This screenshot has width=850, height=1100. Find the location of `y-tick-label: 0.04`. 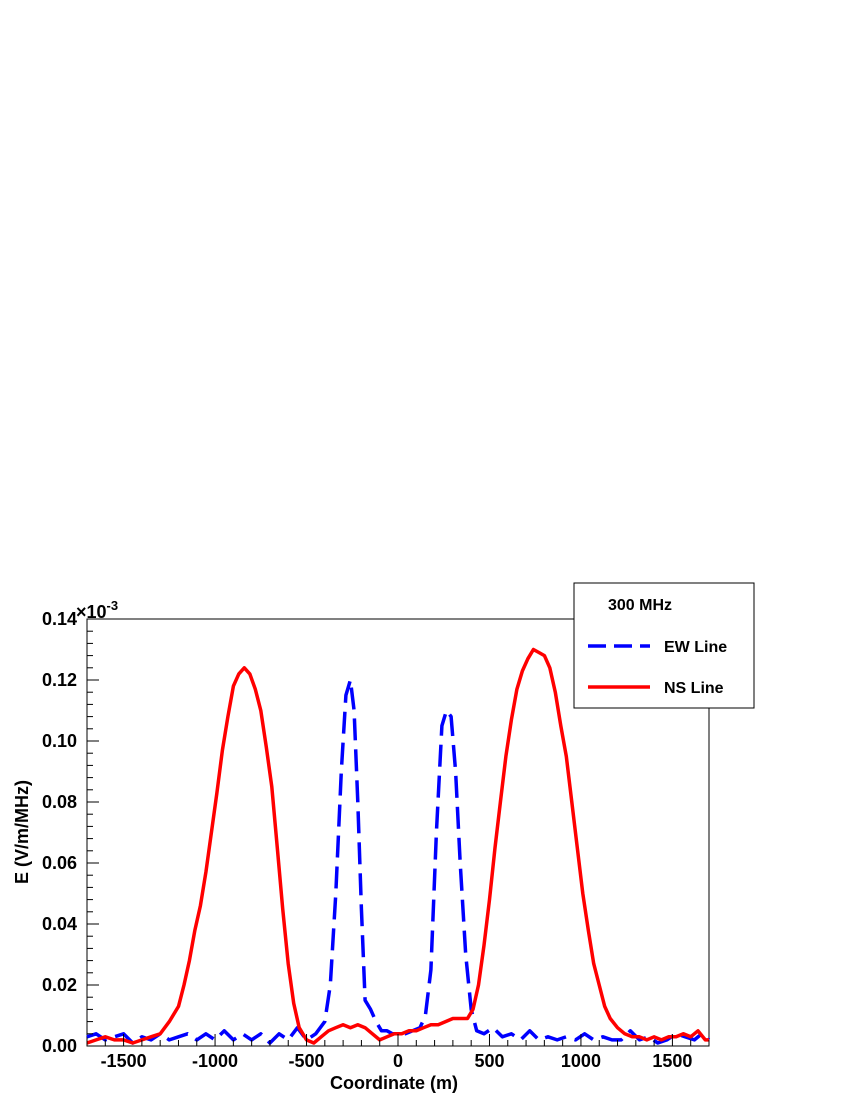

y-tick-label: 0.04 is located at coordinates (59, 924).